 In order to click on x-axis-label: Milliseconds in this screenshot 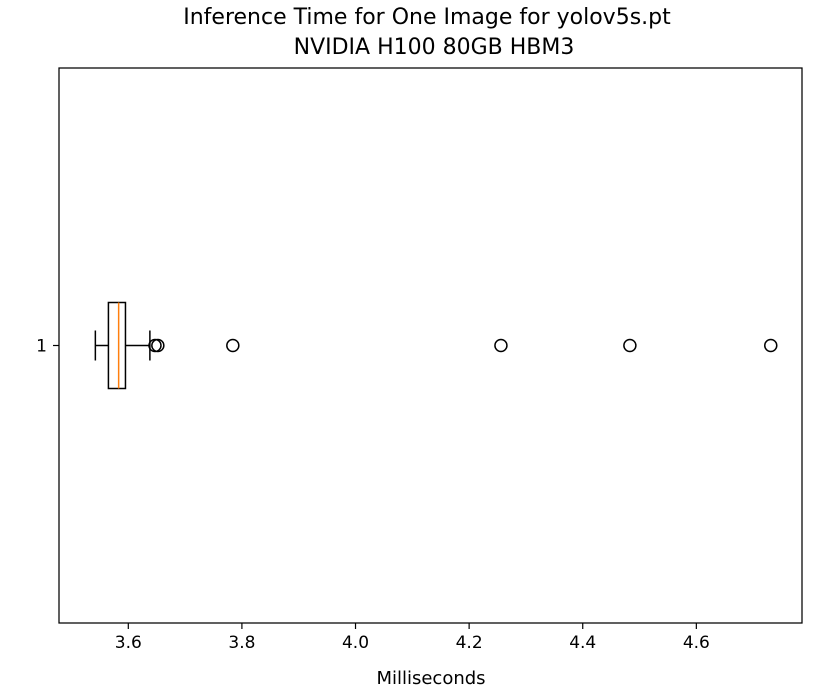, I will do `click(430, 678)`.